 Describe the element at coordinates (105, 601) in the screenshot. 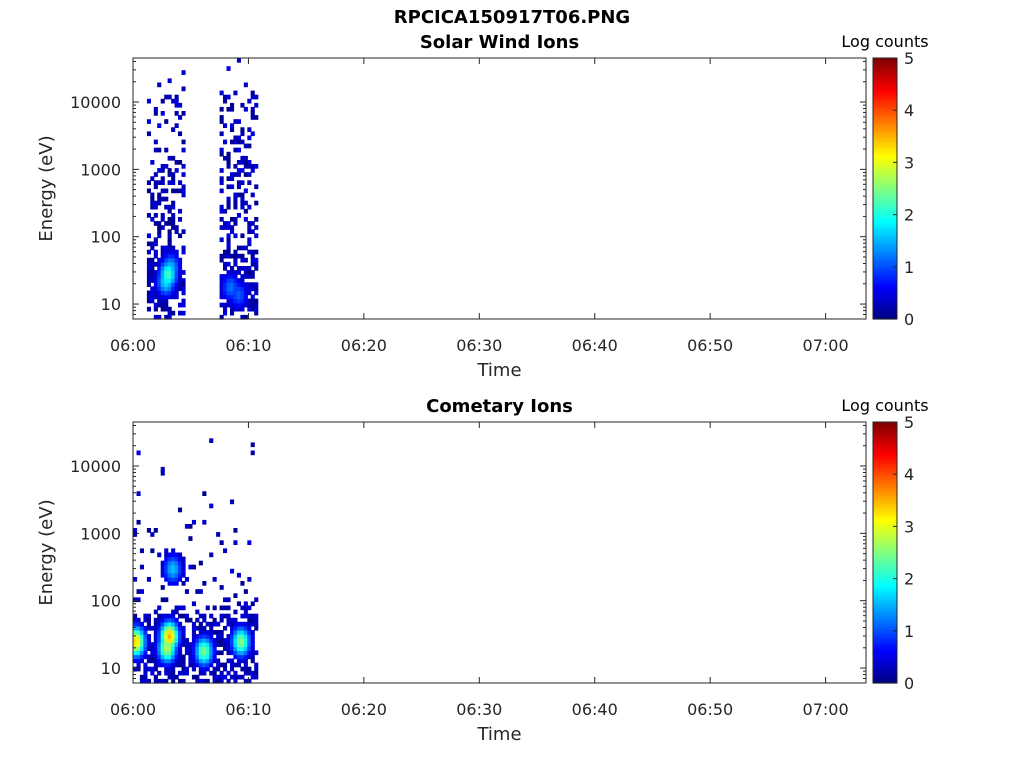

I see `y-tick-label: 100` at that location.